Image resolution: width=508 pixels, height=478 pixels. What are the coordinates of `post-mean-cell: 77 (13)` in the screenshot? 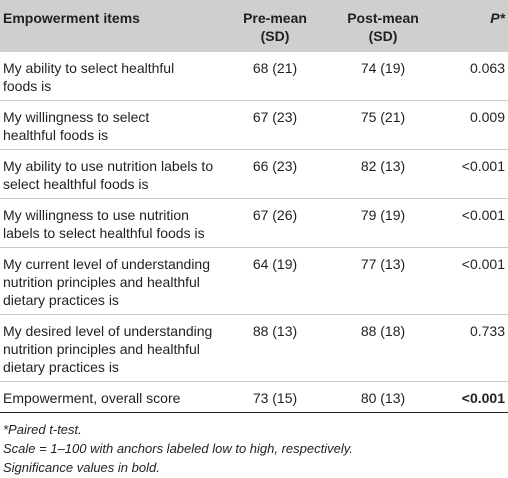 It's located at (383, 264).